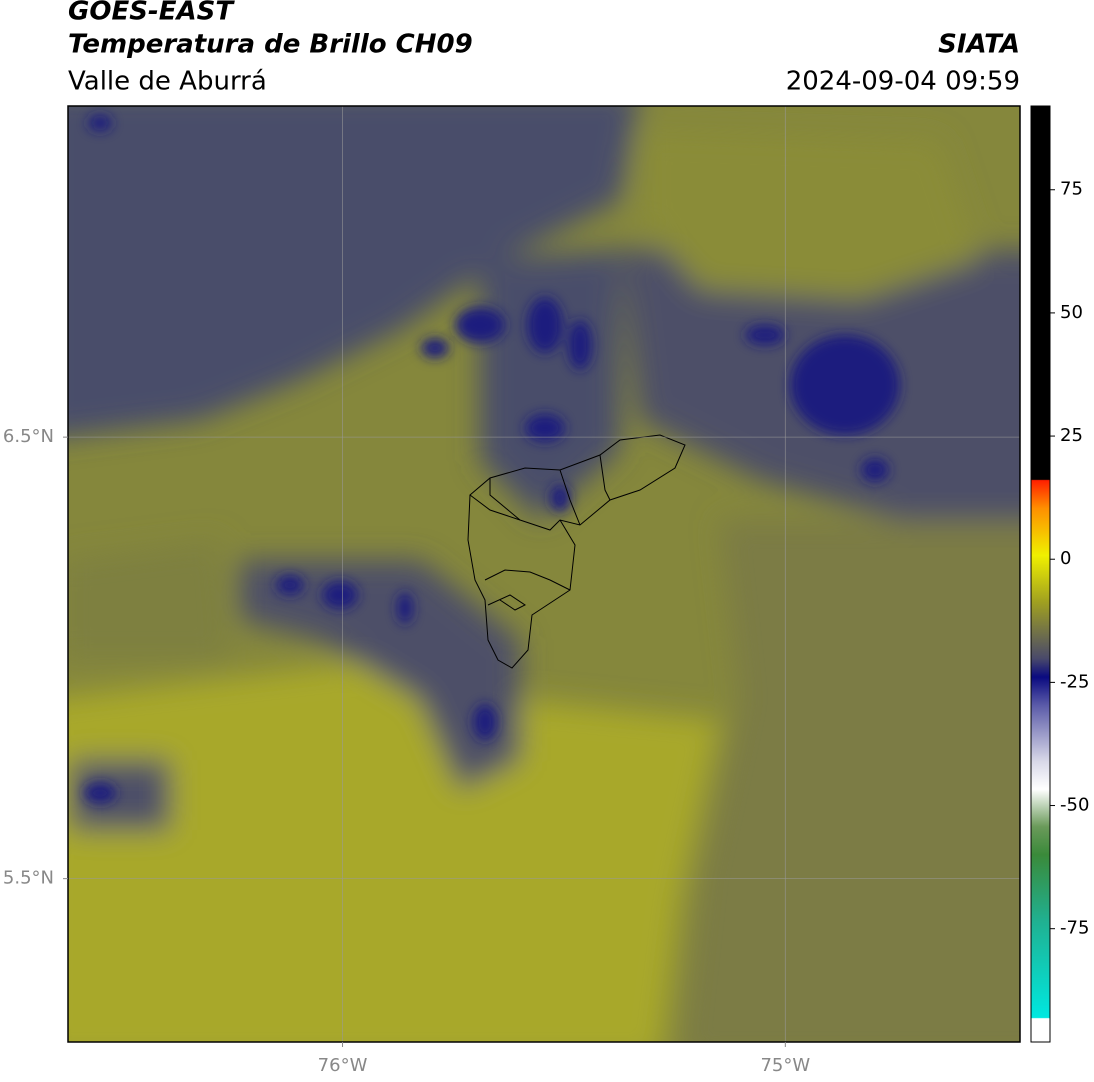  What do you see at coordinates (343, 1065) in the screenshot?
I see `x-tick-label: 76°W` at bounding box center [343, 1065].